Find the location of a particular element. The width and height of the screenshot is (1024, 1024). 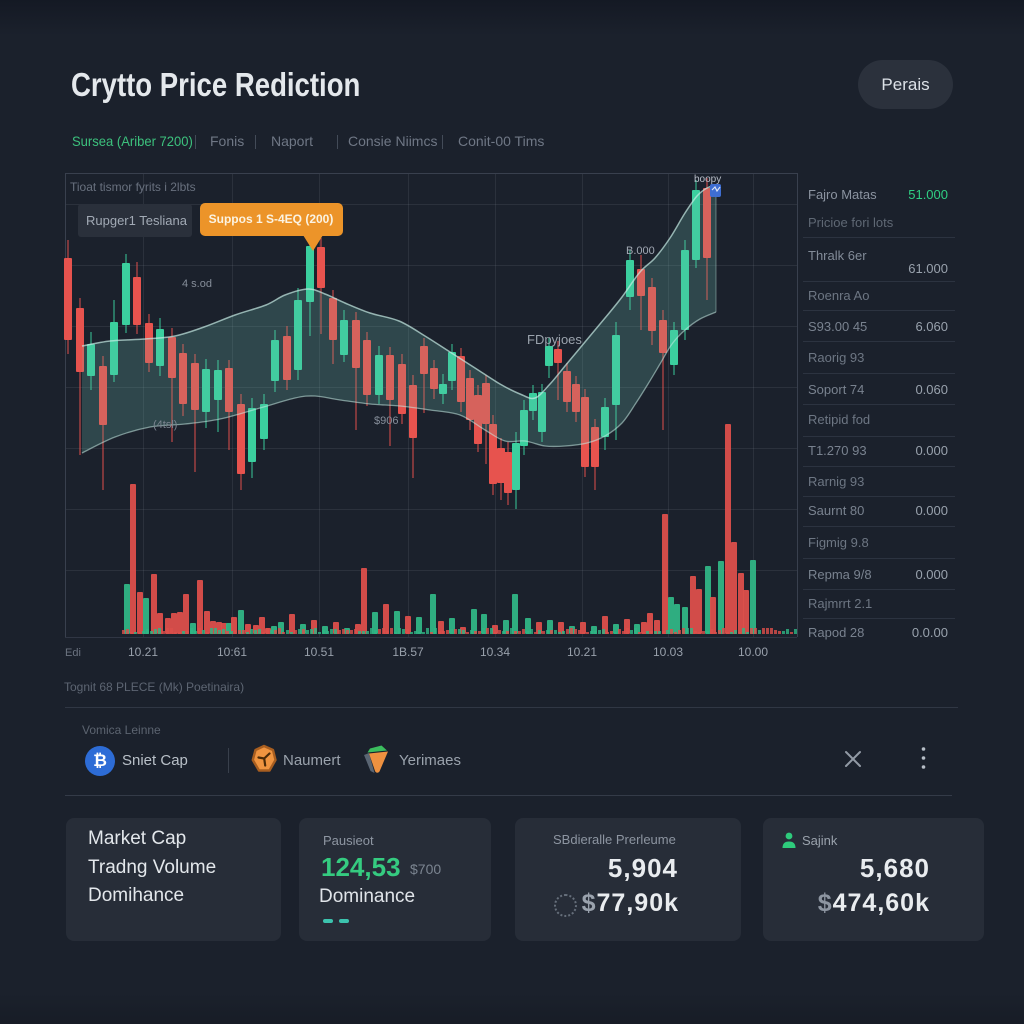

svg-text: Tioat tismor fyrits i 2lbts is located at coordinates (133, 187).